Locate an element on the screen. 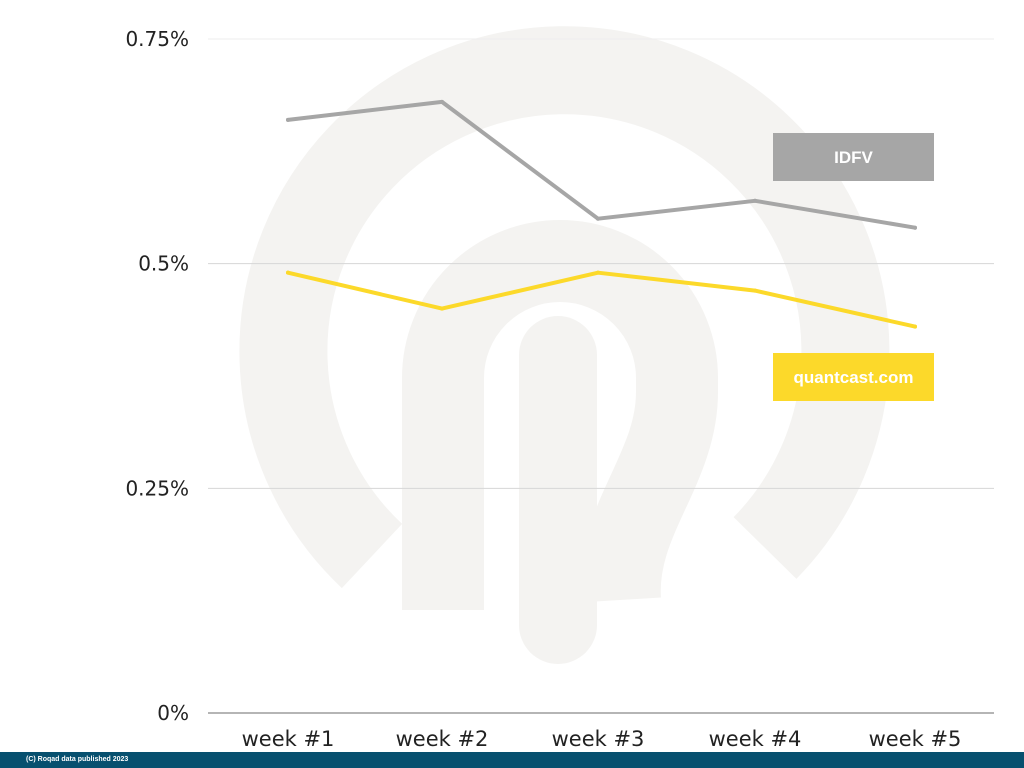  x-tick-label: week #1 is located at coordinates (288, 739).